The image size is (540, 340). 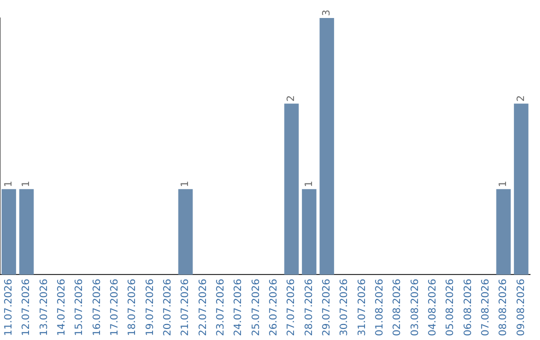 What do you see at coordinates (415, 307) in the screenshot?
I see `x-tick-label: 03.08.2026` at bounding box center [415, 307].